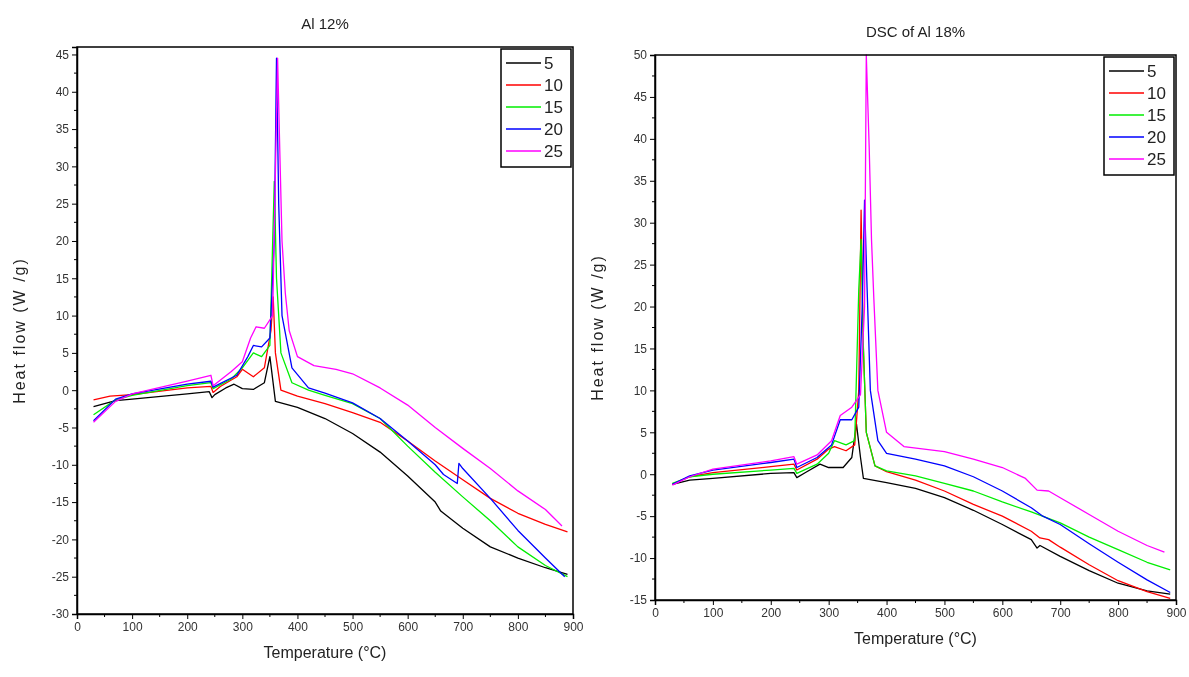 This screenshot has height=677, width=1189. I want to click on chart-title: Al 12%, so click(325, 23).